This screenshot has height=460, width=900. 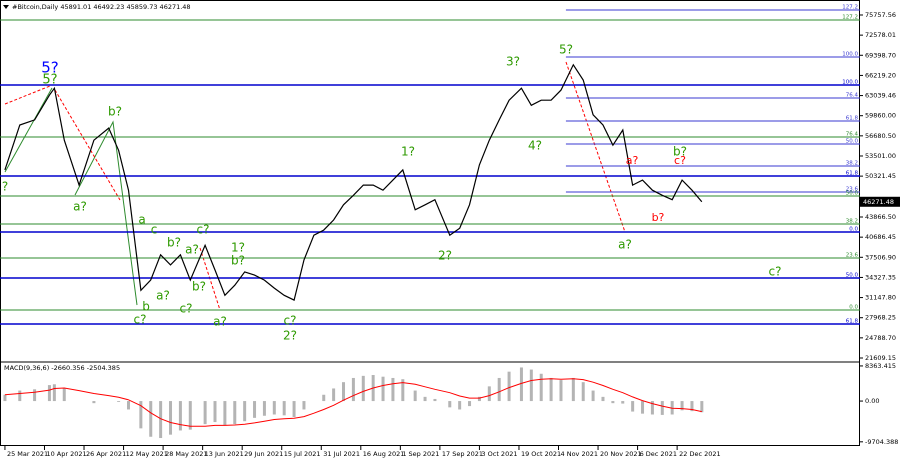 What do you see at coordinates (880, 237) in the screenshot?
I see `y-tick-label: 40686.45` at bounding box center [880, 237].